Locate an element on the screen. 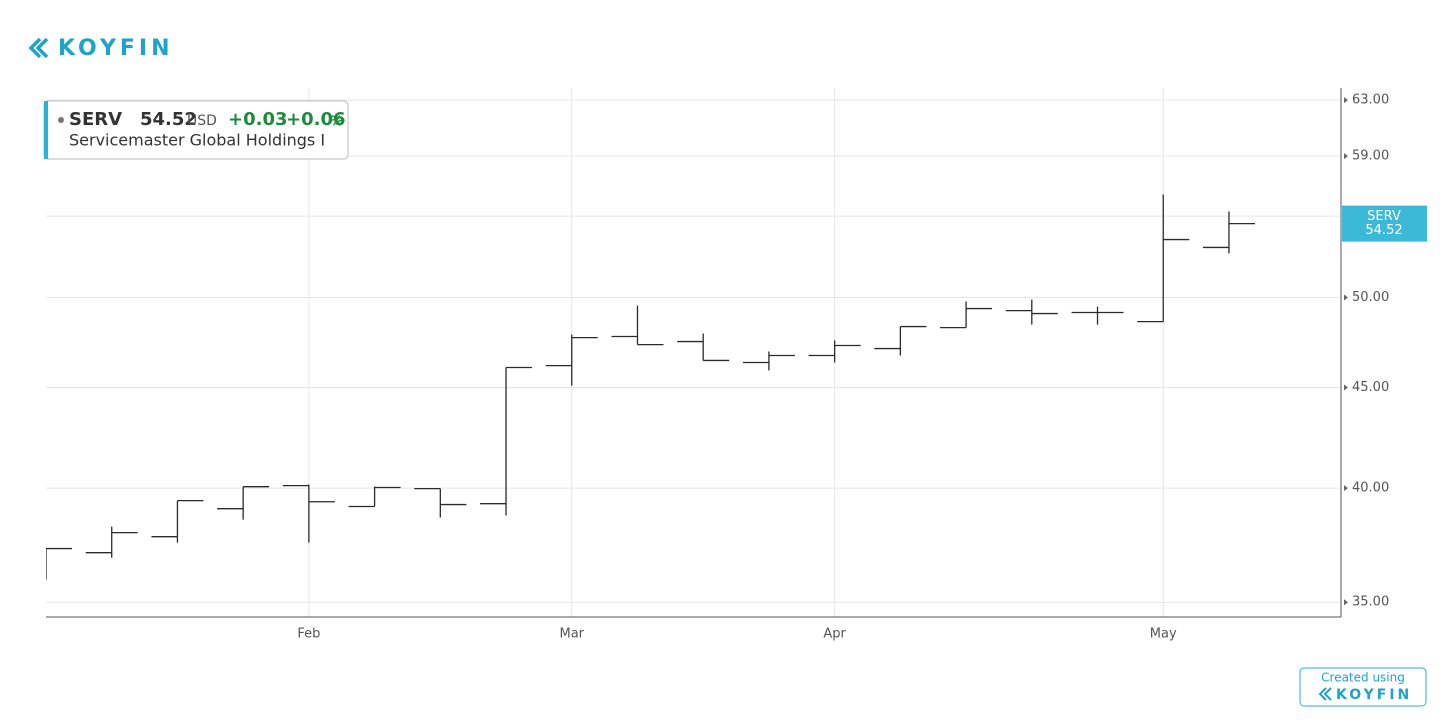 Image resolution: width=1456 pixels, height=728 pixels. y-tick-label: 35.00 is located at coordinates (1370, 602).